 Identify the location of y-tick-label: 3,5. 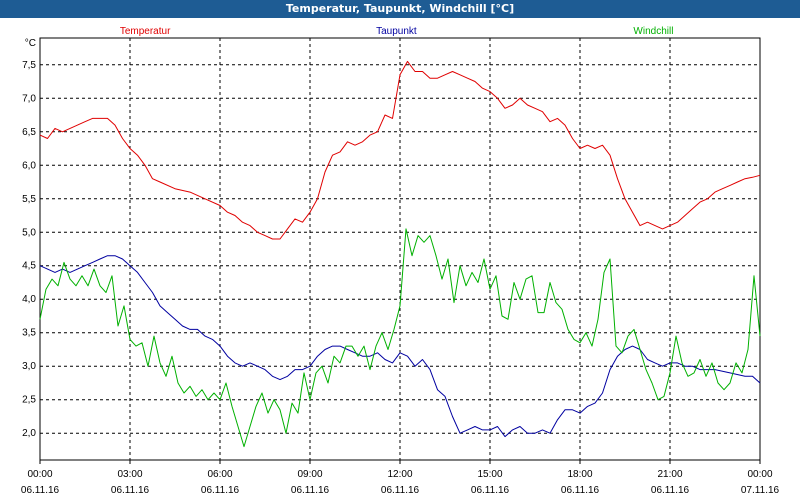
(29, 333).